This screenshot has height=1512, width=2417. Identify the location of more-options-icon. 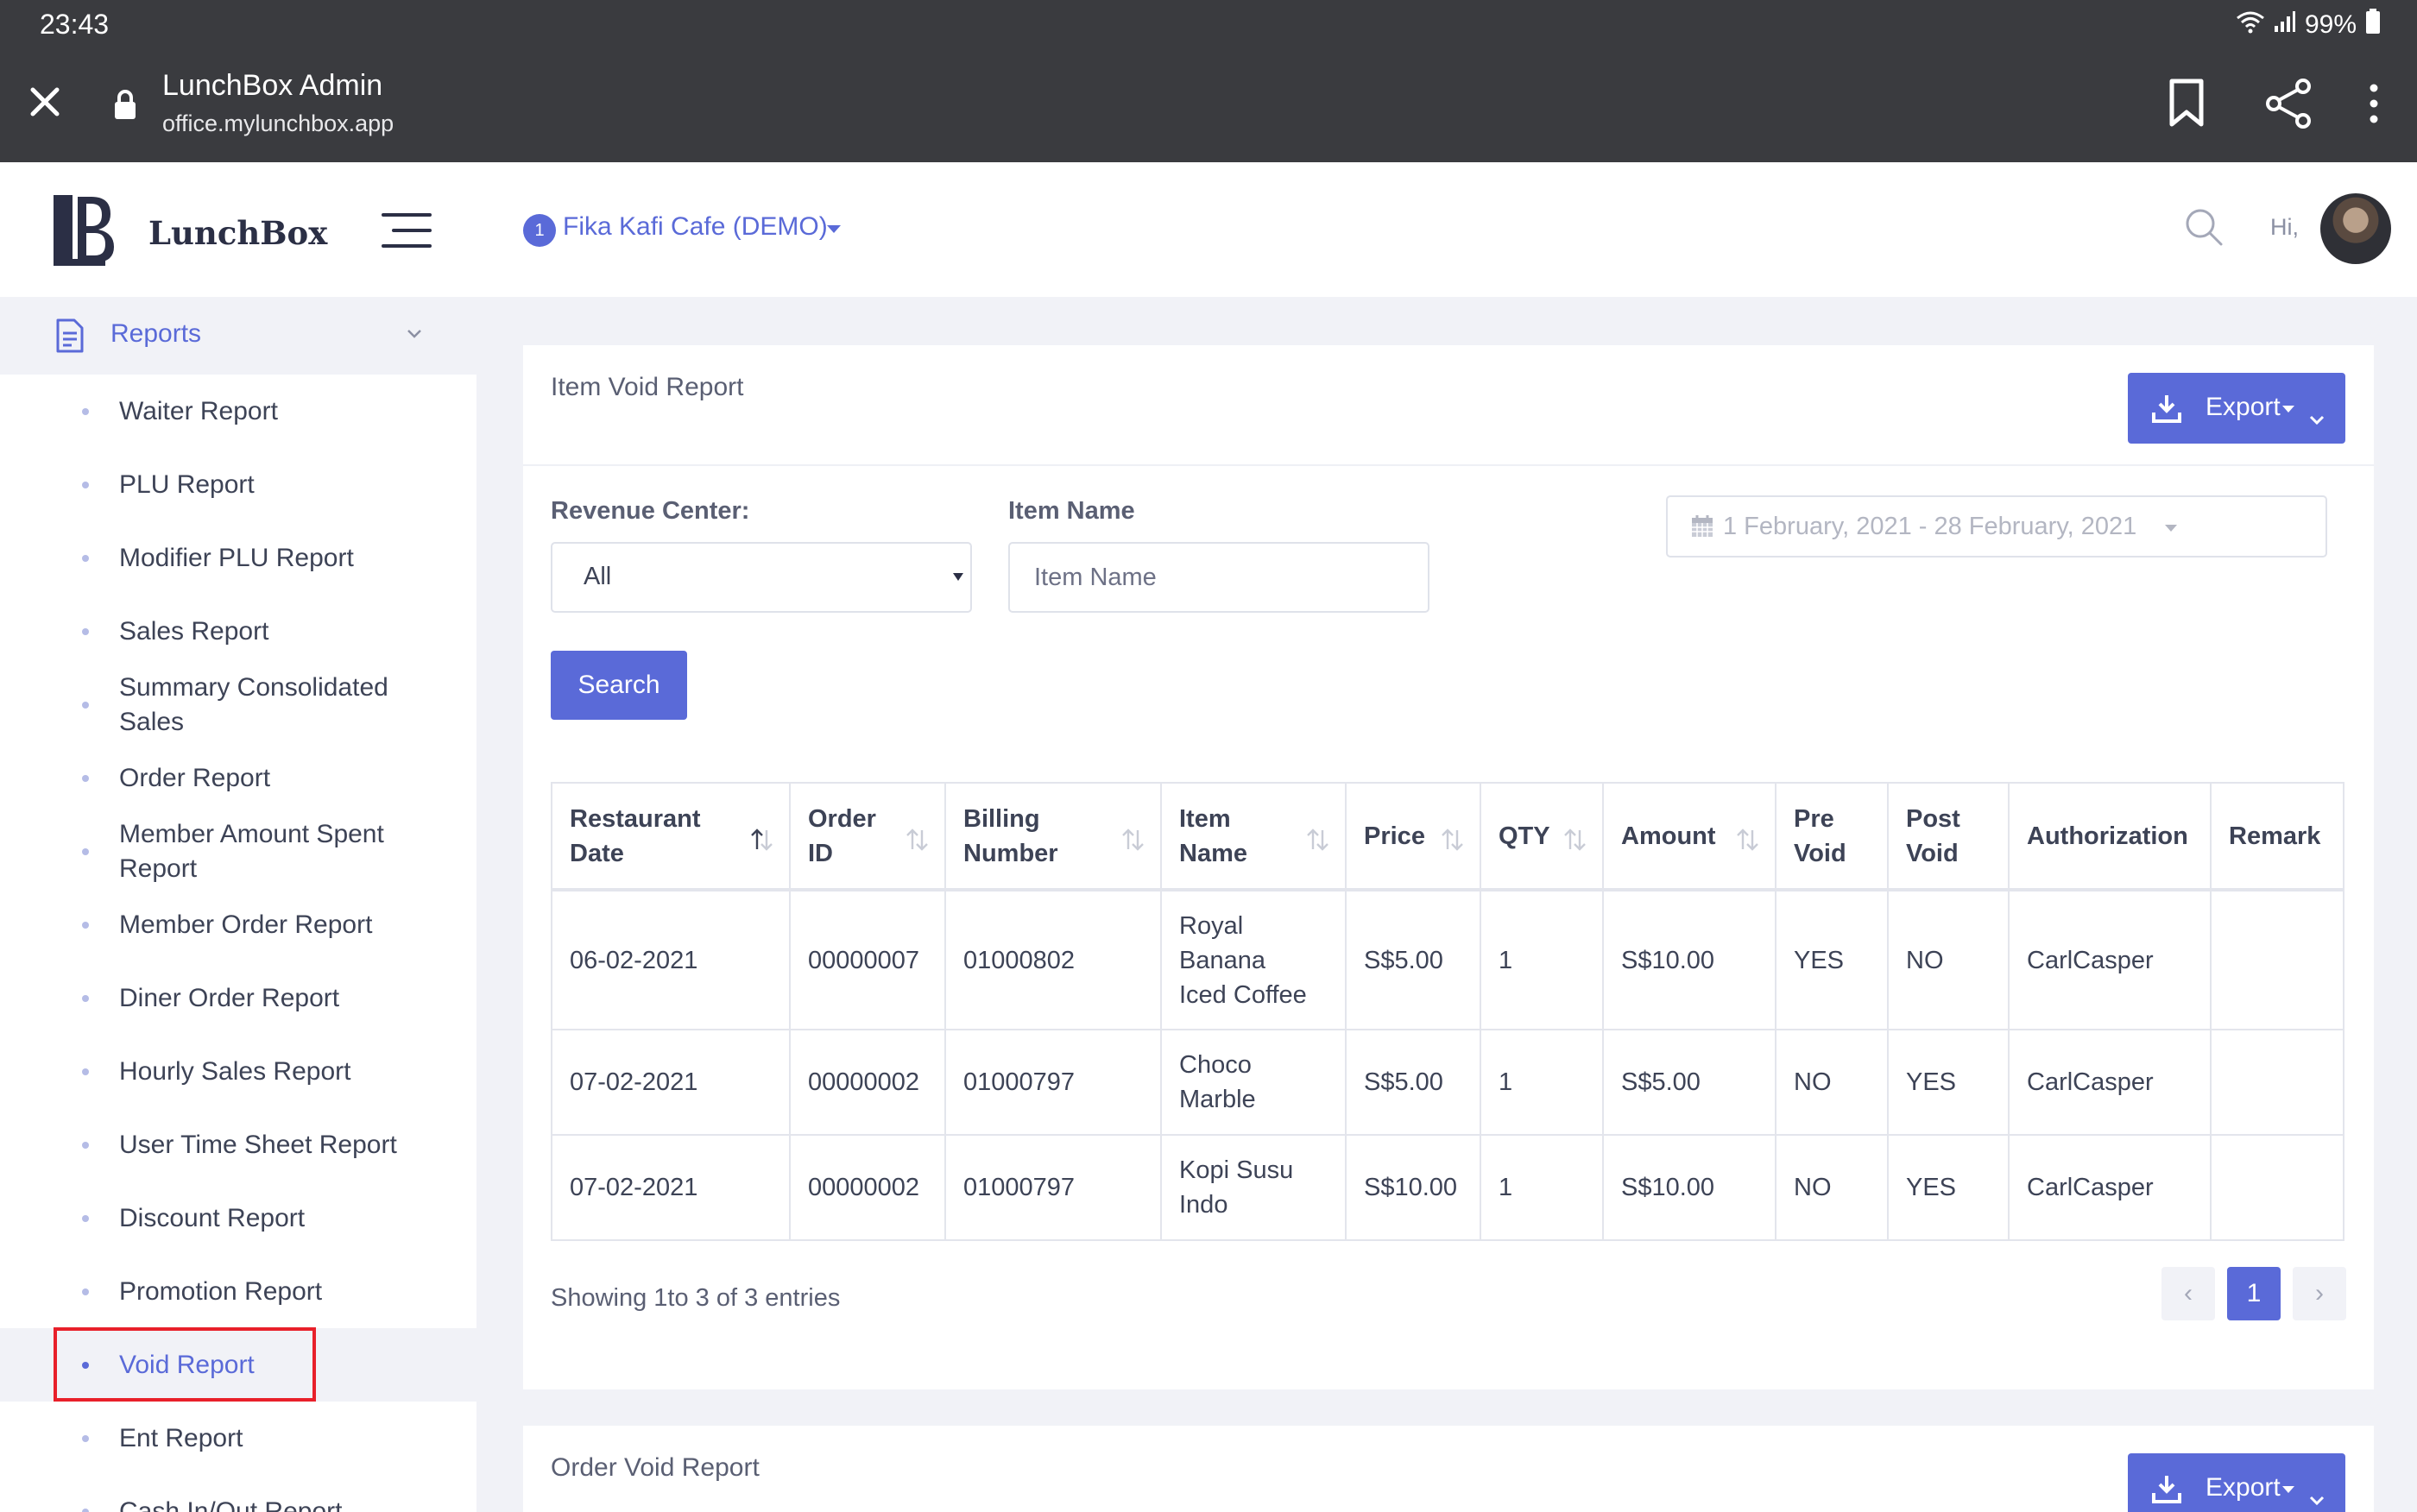
(2373, 104).